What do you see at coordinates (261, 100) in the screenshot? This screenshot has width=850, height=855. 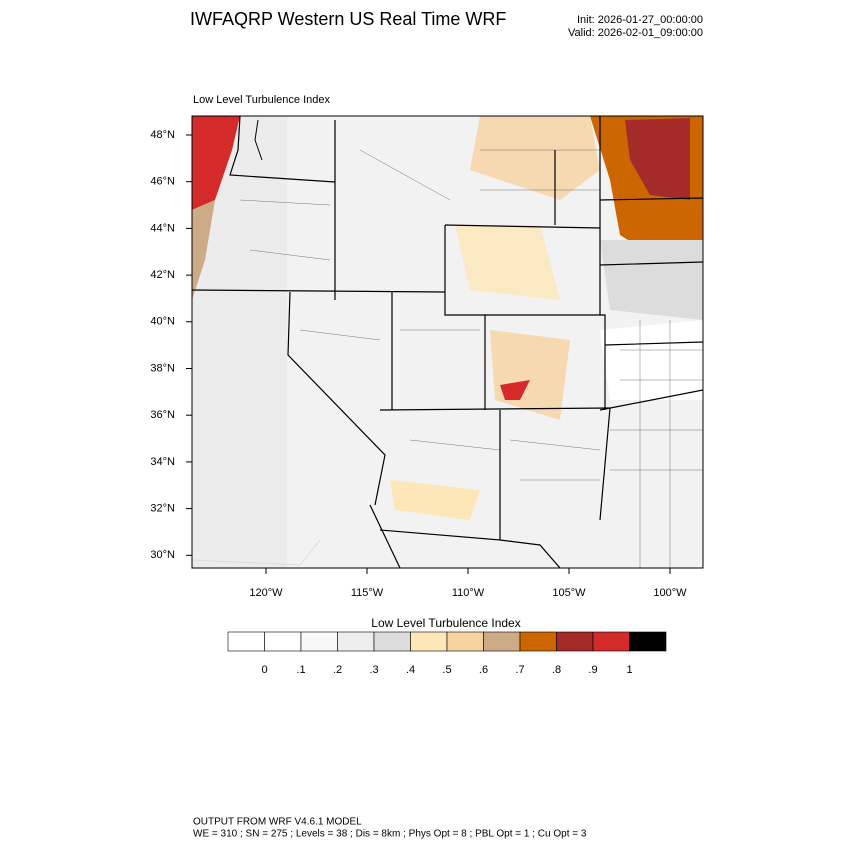 I see `map-subtitle: Low Level Turbulence Index` at bounding box center [261, 100].